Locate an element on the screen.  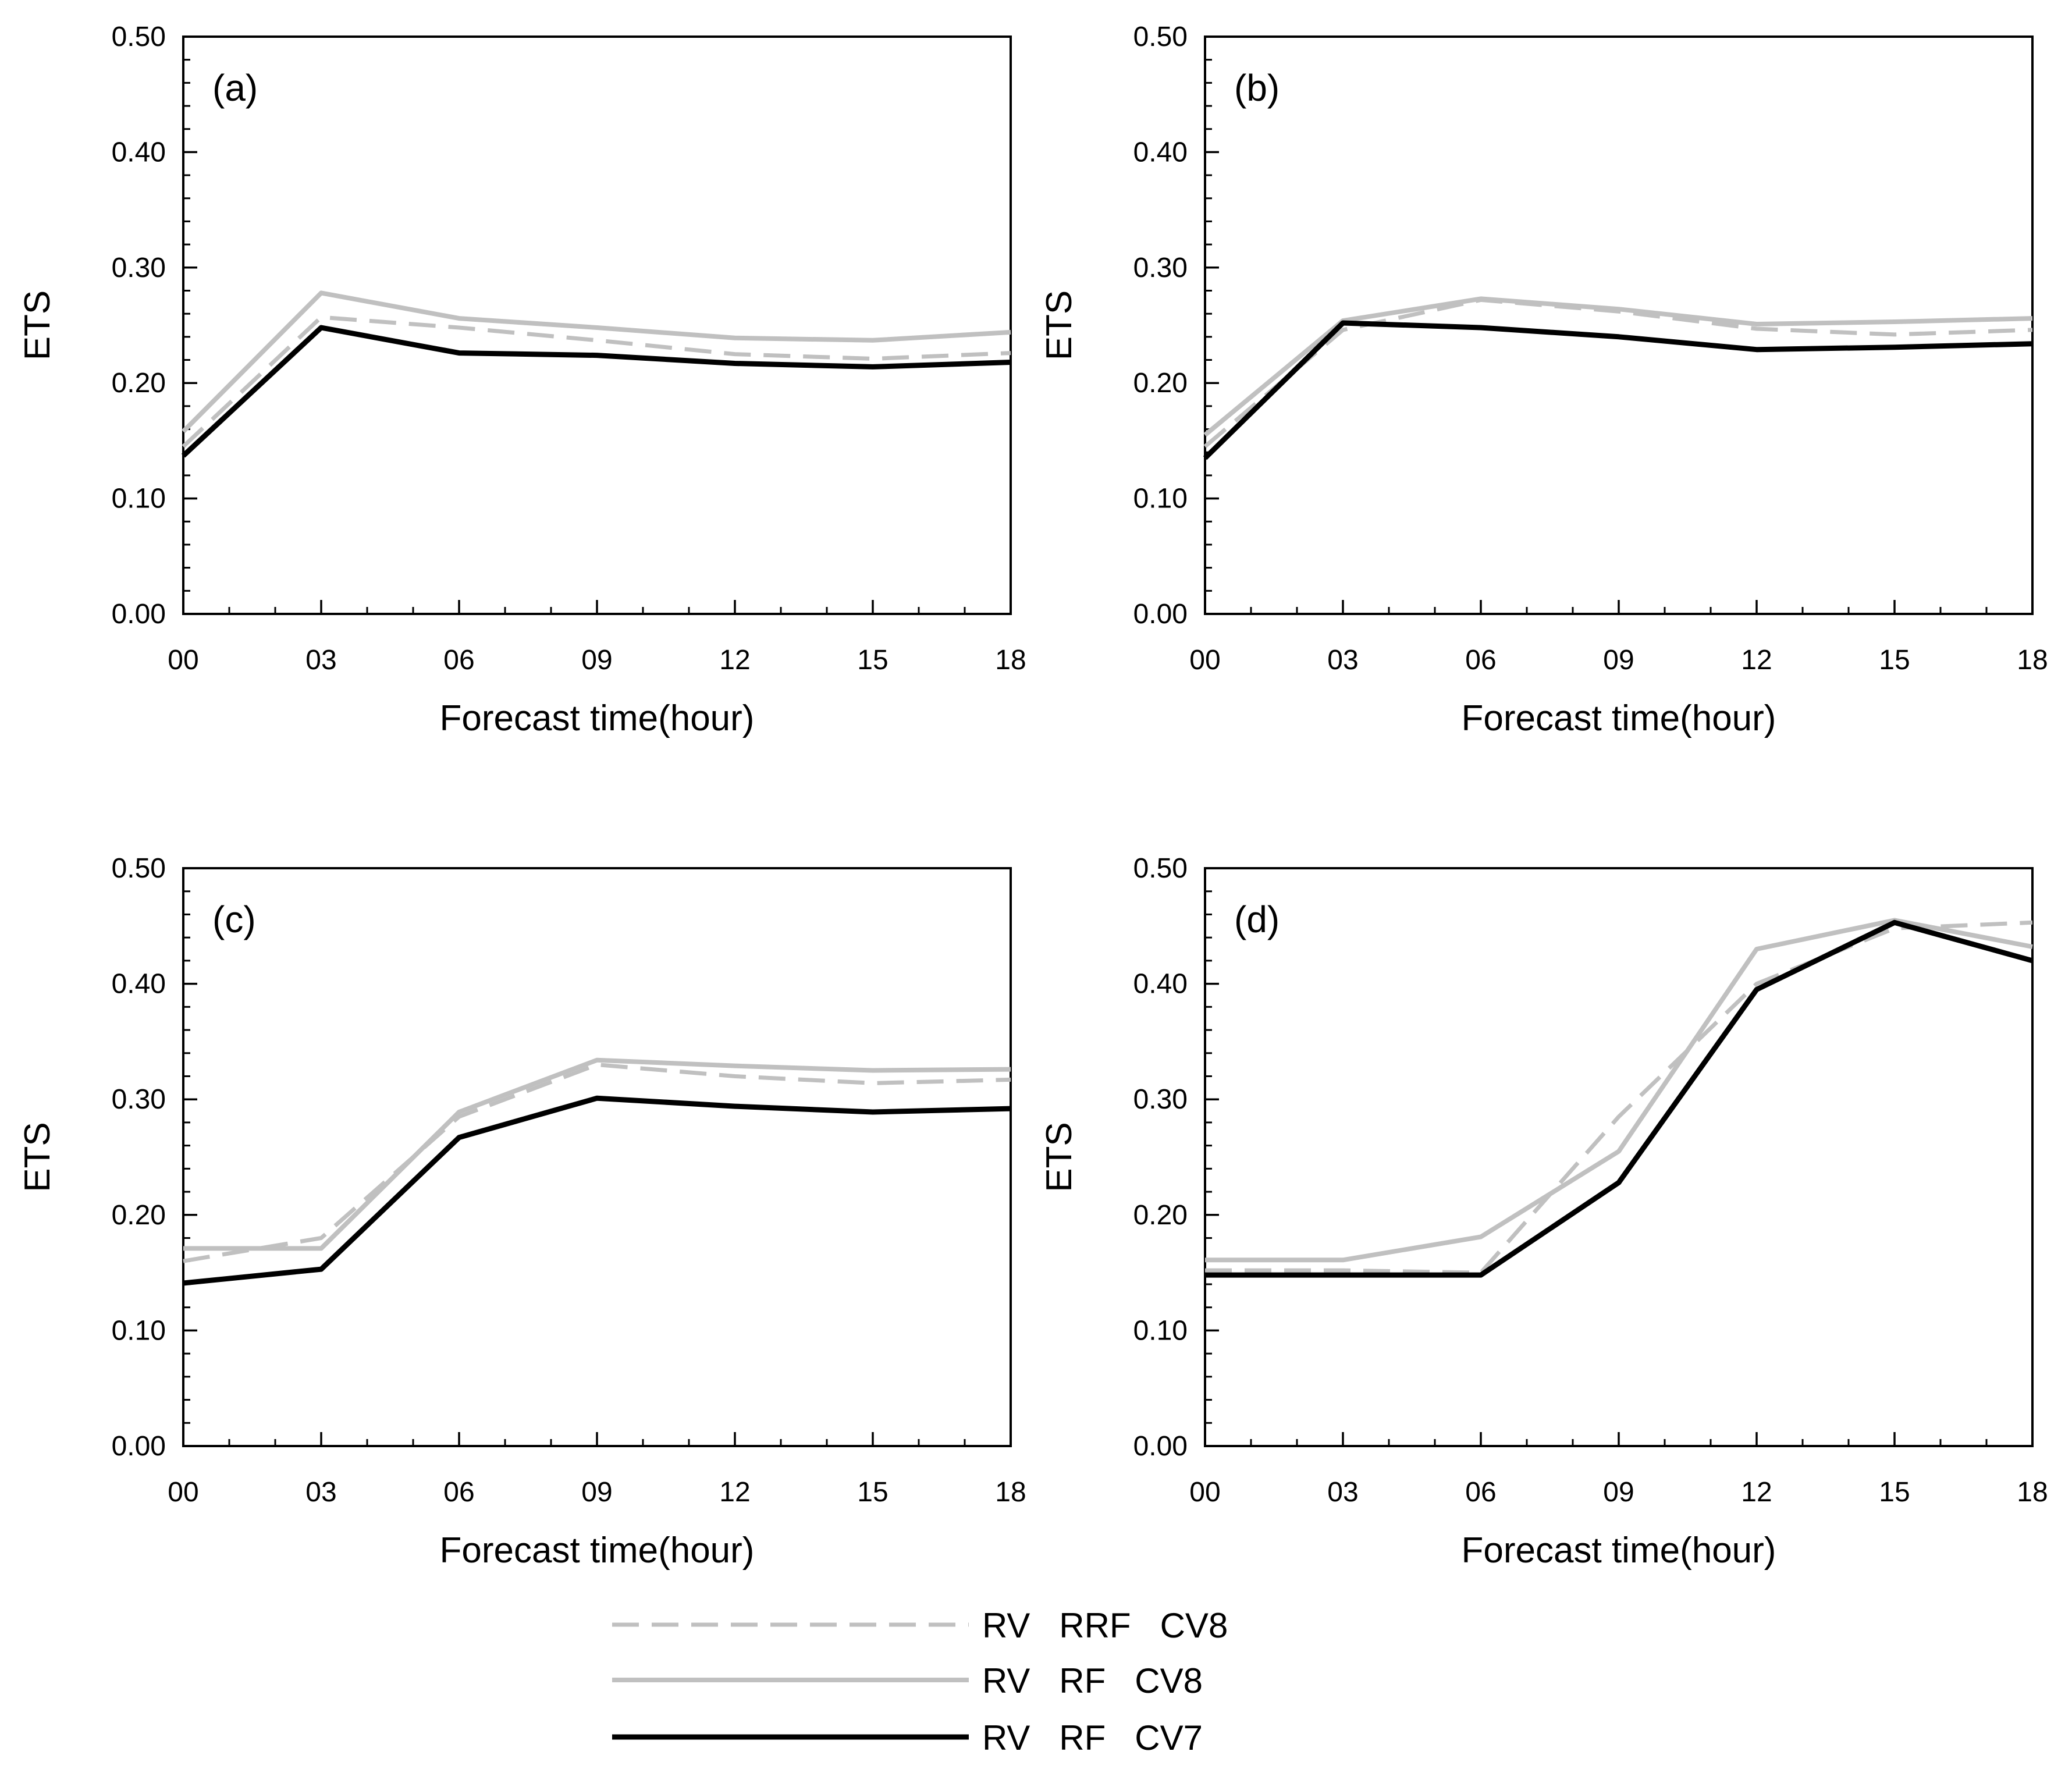
plot-frame-d is located at coordinates (1619, 1157).